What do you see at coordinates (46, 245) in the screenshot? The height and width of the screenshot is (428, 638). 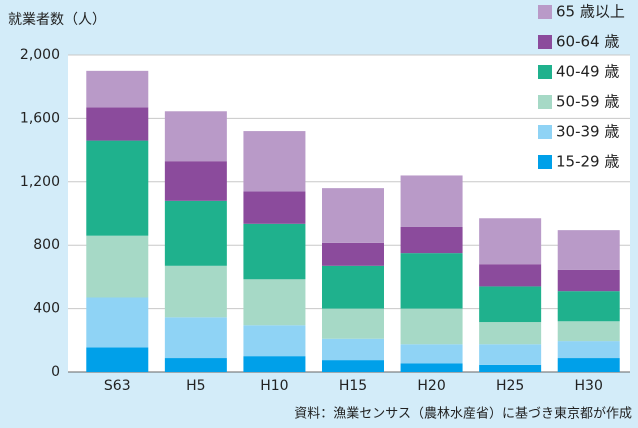 I see `y-tick-label: 800` at bounding box center [46, 245].